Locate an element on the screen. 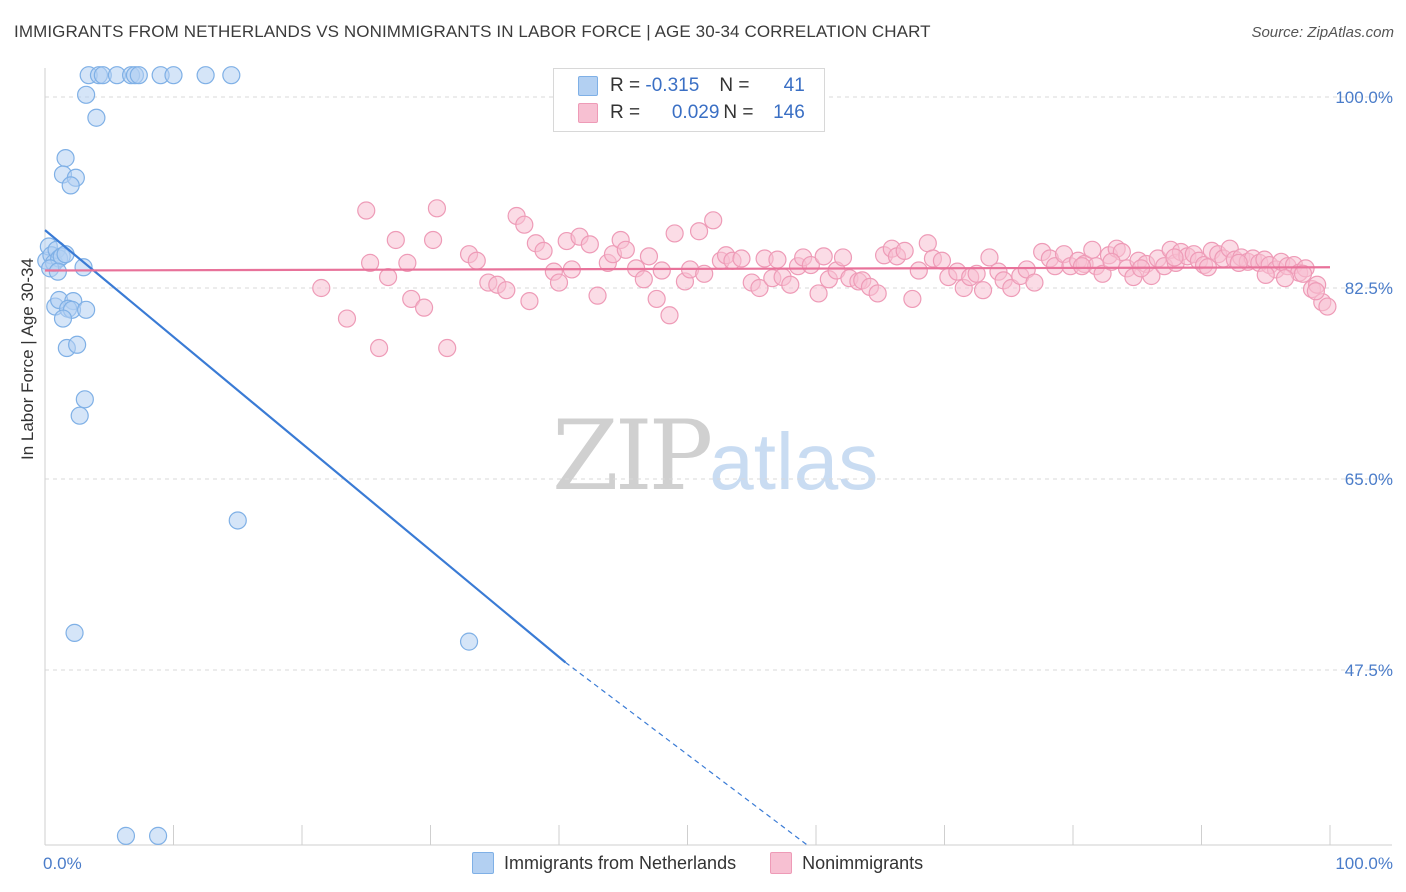 Image resolution: width=1406 pixels, height=892 pixels. nonimmigrants-points is located at coordinates (824, 278).